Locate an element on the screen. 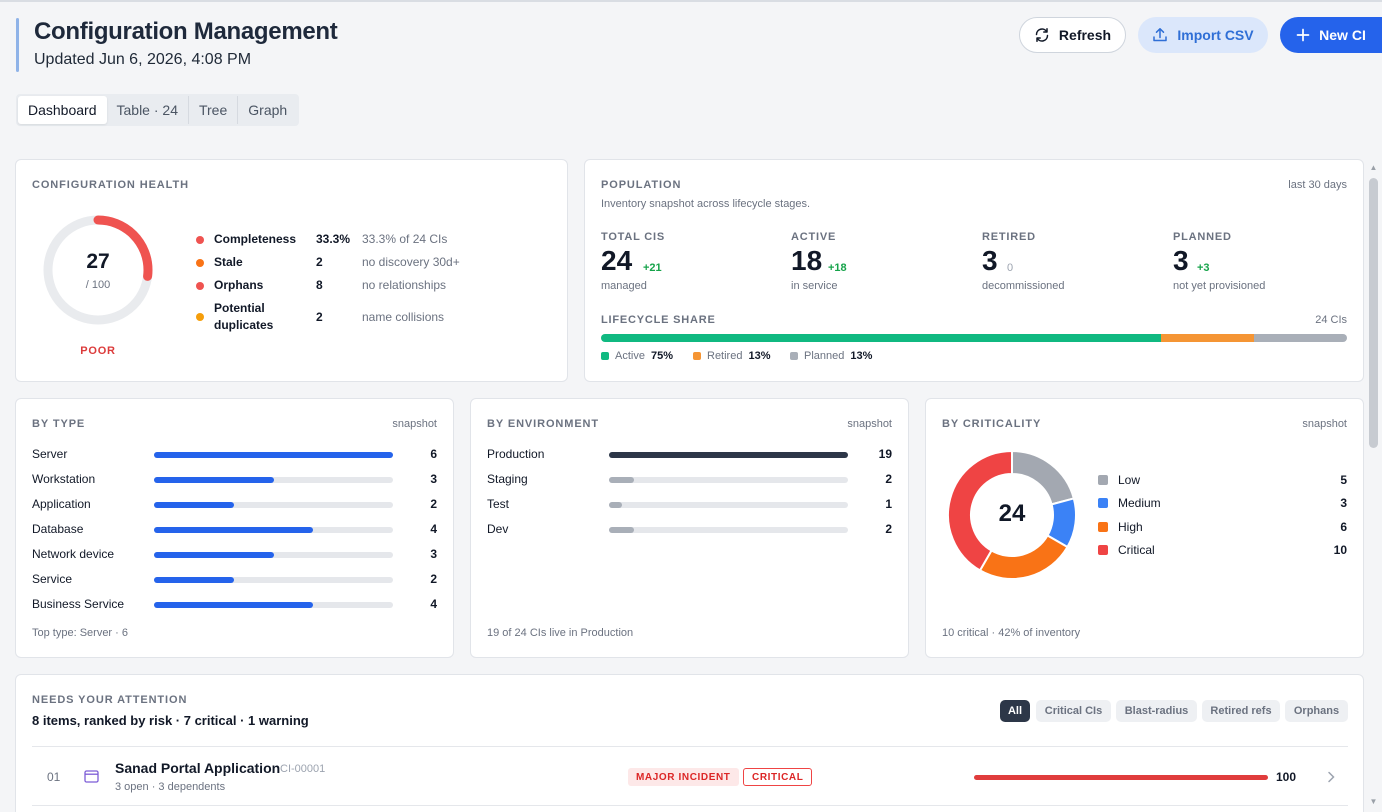  metric-note: no relationships is located at coordinates (404, 285).